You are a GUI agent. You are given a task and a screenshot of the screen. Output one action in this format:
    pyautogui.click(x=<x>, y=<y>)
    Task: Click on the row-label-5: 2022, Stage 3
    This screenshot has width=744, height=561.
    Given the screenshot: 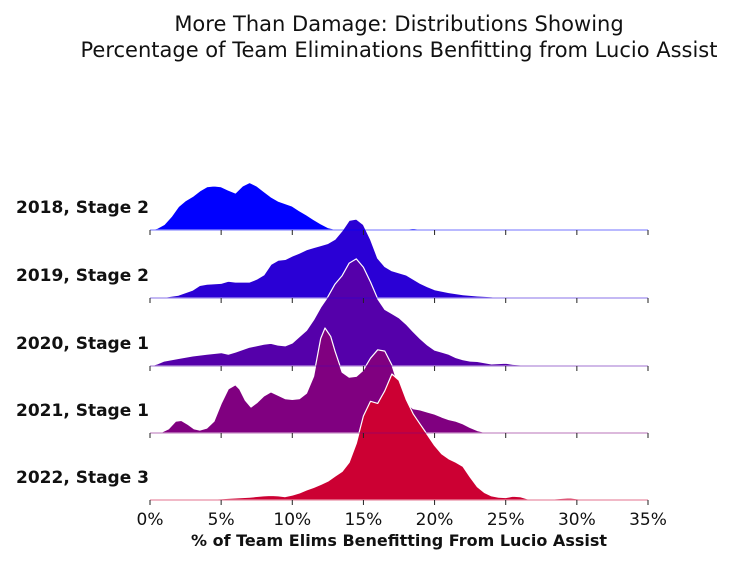 What is the action you would take?
    pyautogui.click(x=82, y=478)
    